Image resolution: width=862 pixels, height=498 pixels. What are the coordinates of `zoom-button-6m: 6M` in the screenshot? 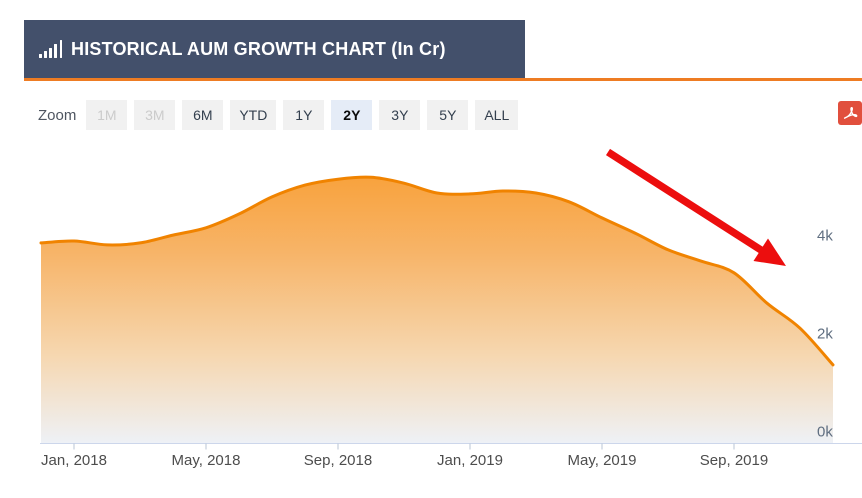 It's located at (203, 115).